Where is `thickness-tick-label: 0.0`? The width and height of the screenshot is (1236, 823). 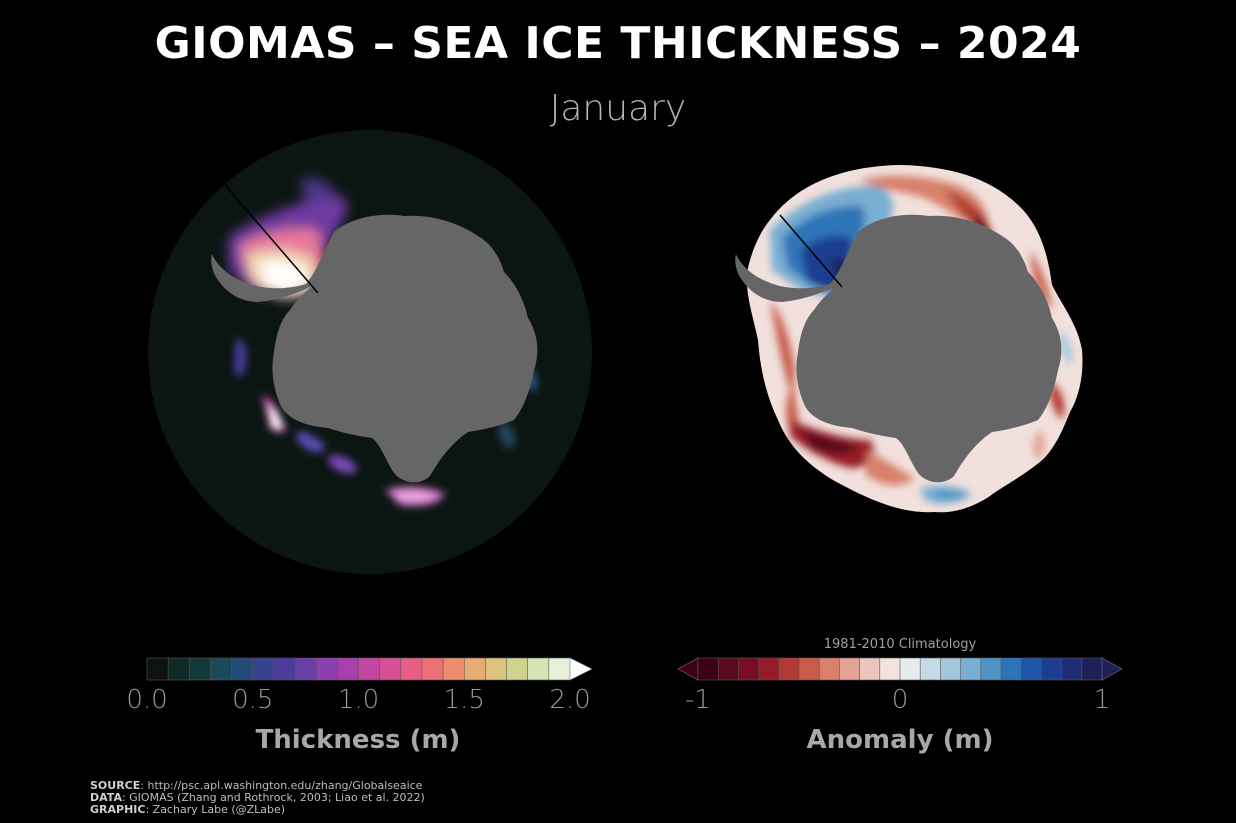
thickness-tick-label: 0.0 is located at coordinates (147, 700).